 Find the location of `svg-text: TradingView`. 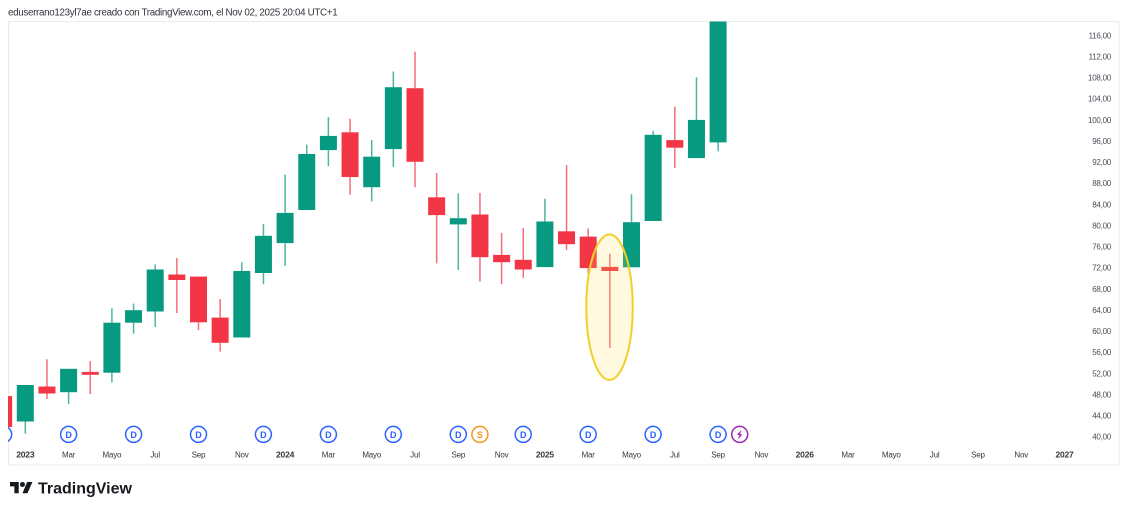

svg-text: TradingView is located at coordinates (85, 489).